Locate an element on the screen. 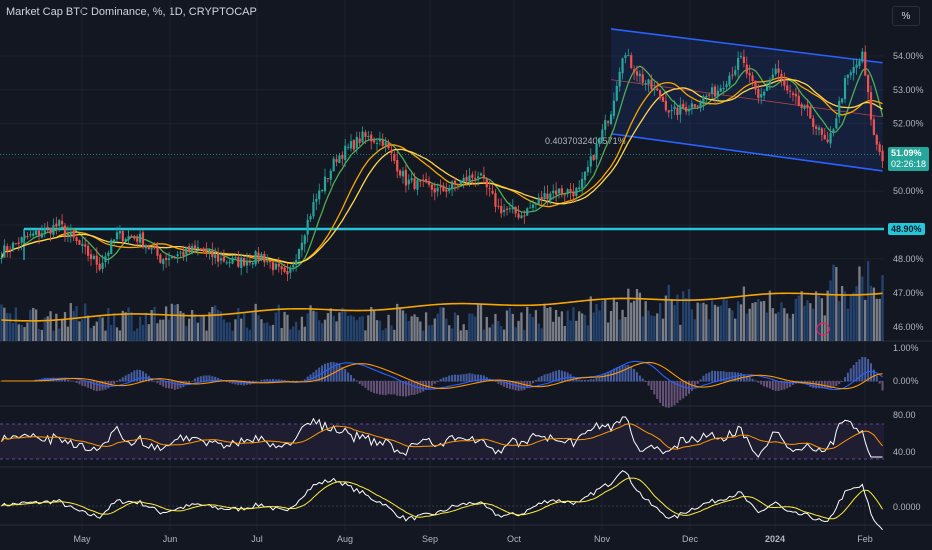 The height and width of the screenshot is (550, 932). unit-toggle-button: % is located at coordinates (906, 16).